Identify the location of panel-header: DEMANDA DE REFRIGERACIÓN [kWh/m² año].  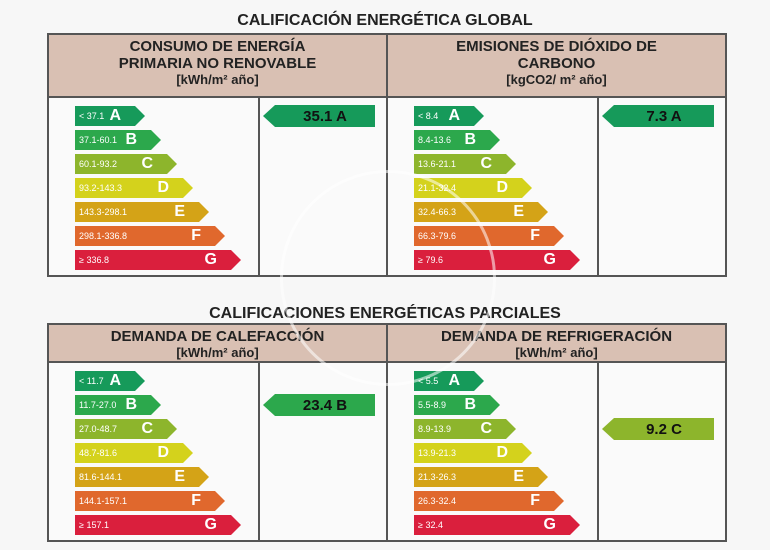
(556, 344).